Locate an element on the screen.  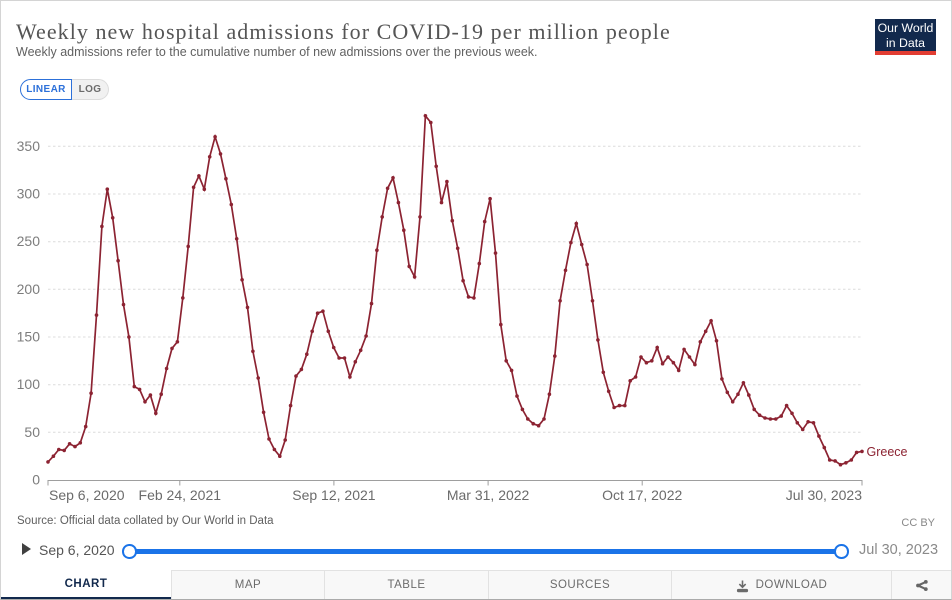
svg-text: Oct 17, 2022 is located at coordinates (642, 495).